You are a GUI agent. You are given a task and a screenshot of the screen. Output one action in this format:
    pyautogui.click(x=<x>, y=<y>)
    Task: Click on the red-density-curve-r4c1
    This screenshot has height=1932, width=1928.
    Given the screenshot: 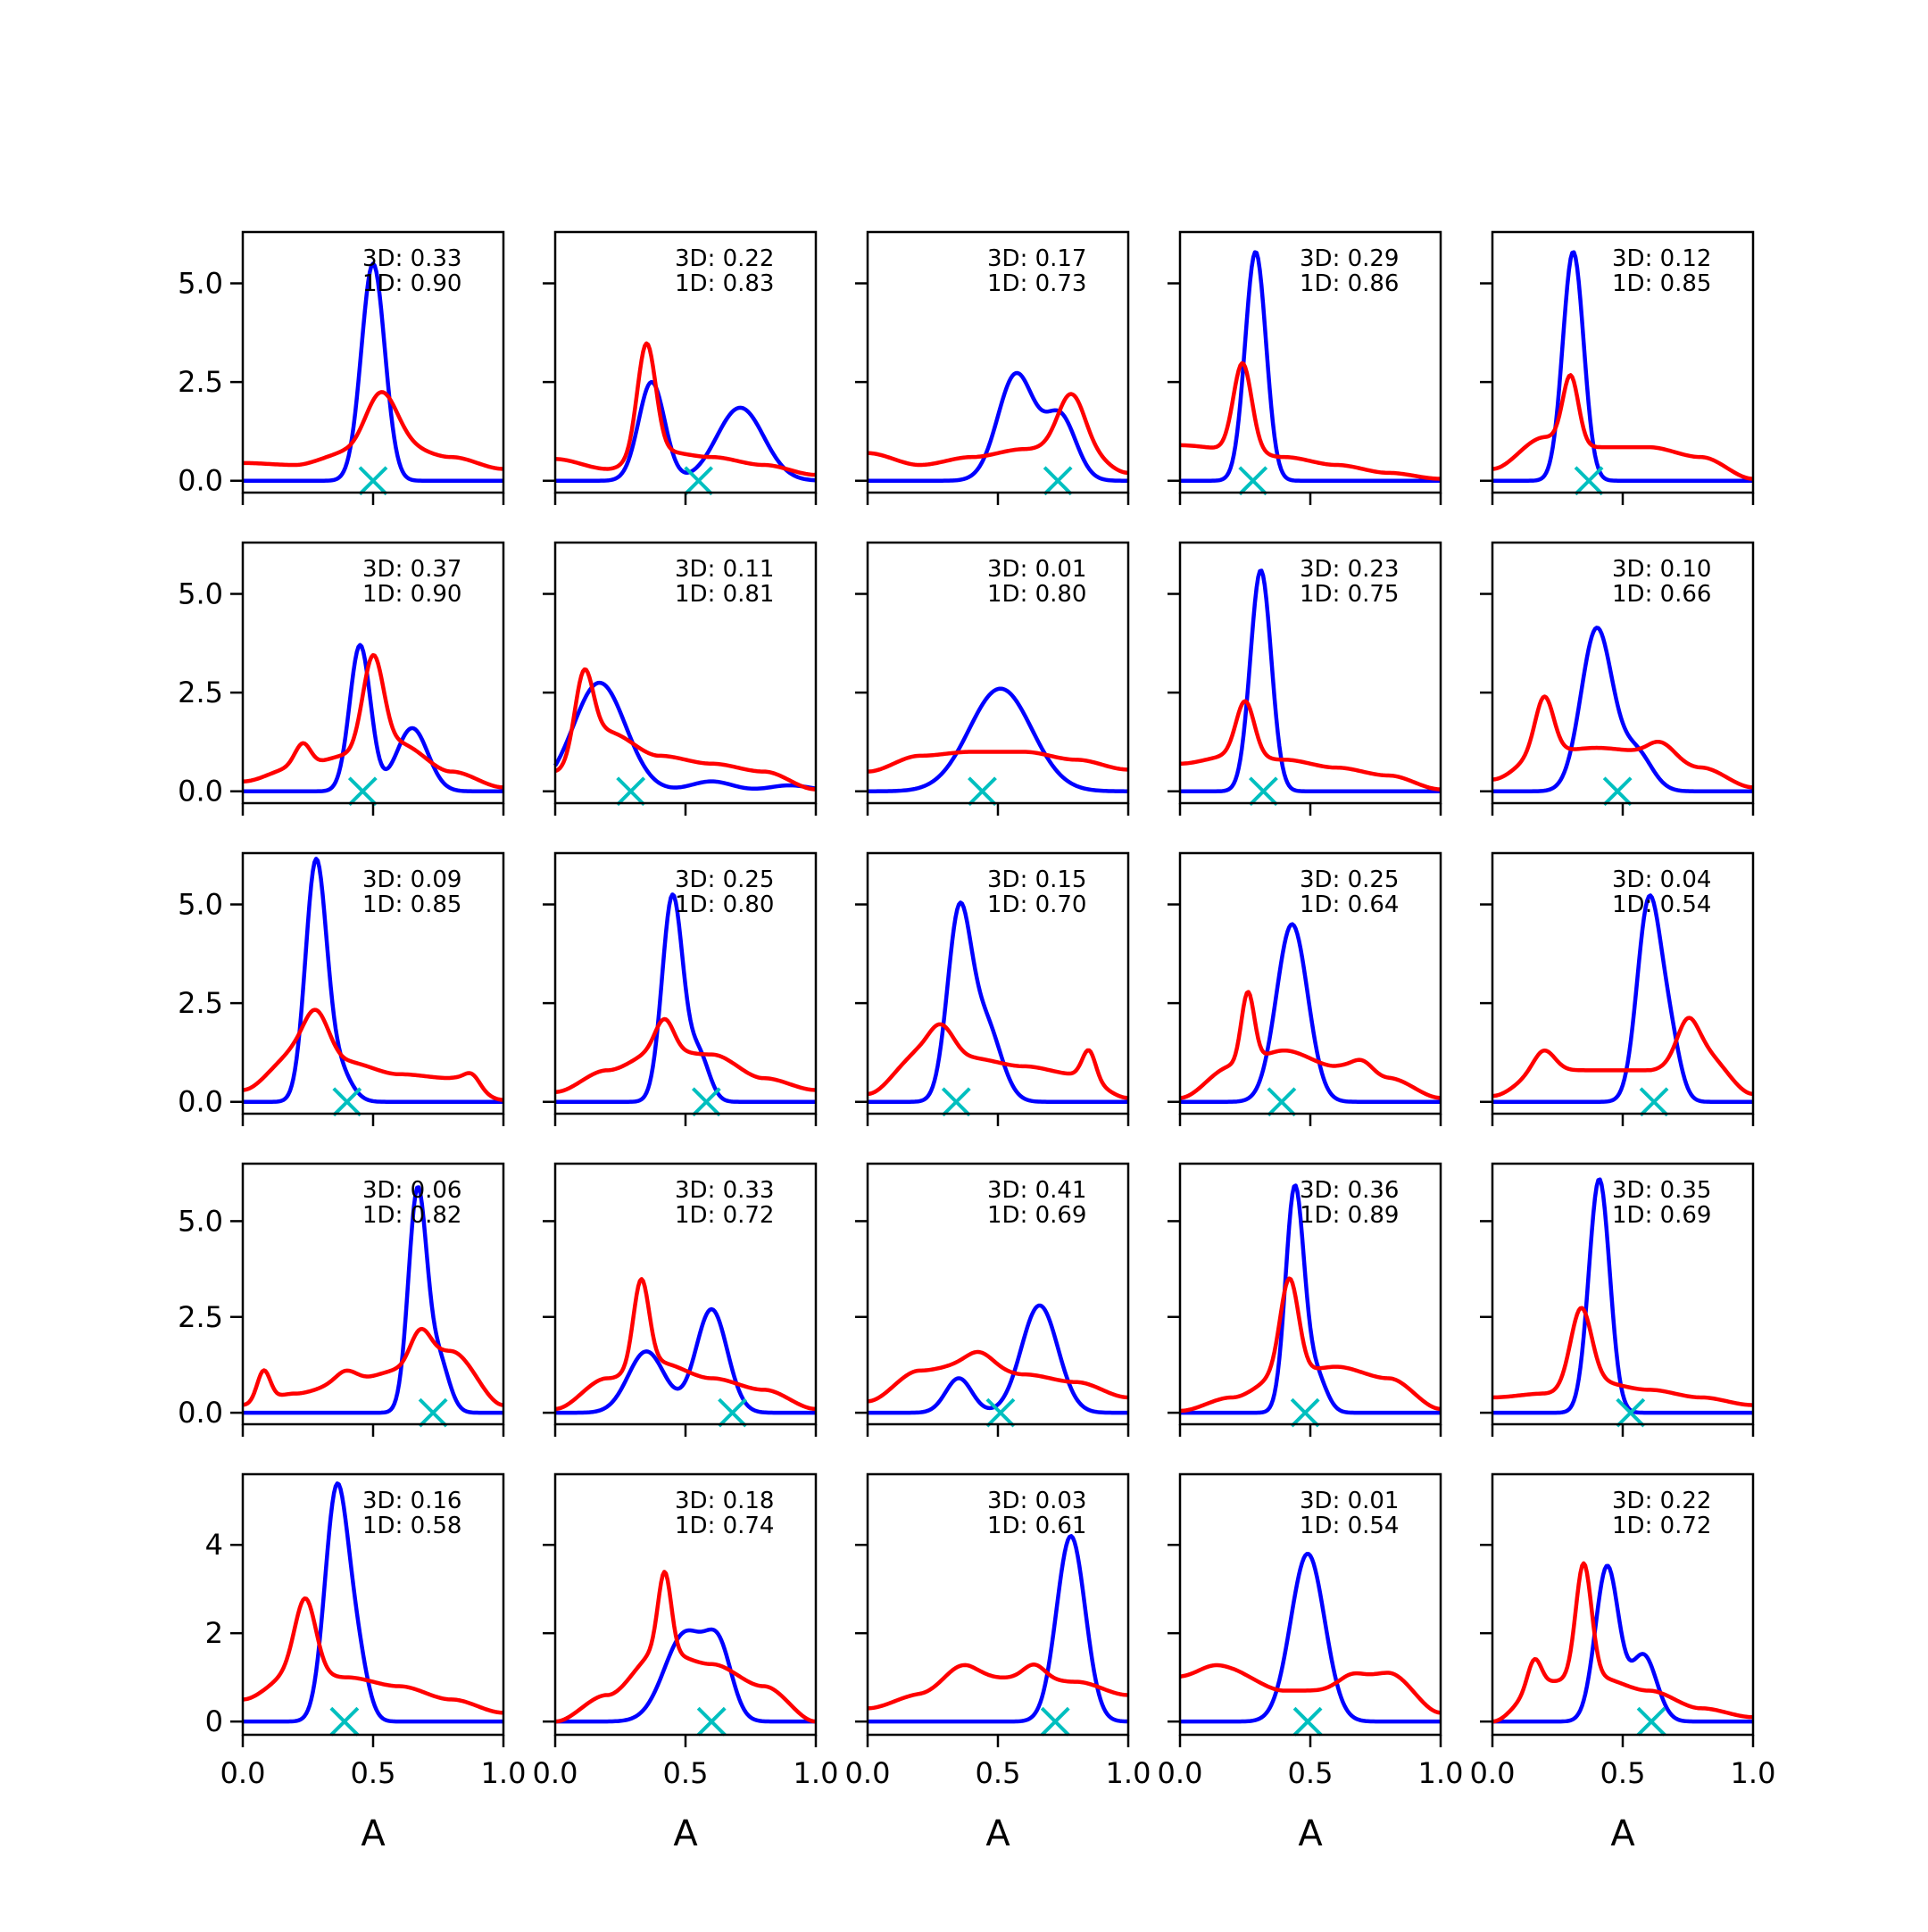 What is the action you would take?
    pyautogui.click(x=685, y=1647)
    